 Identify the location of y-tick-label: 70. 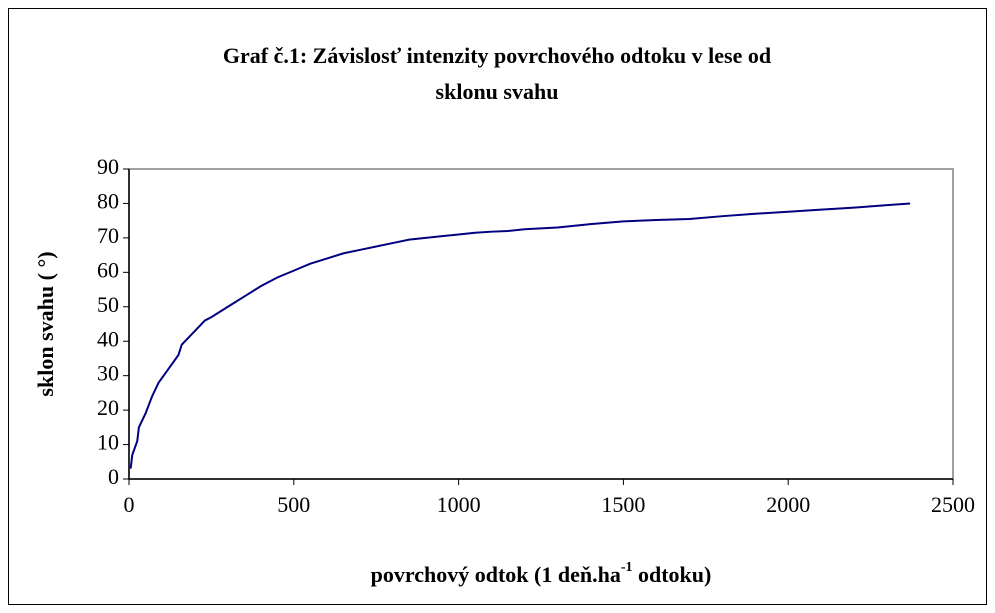
(108, 235).